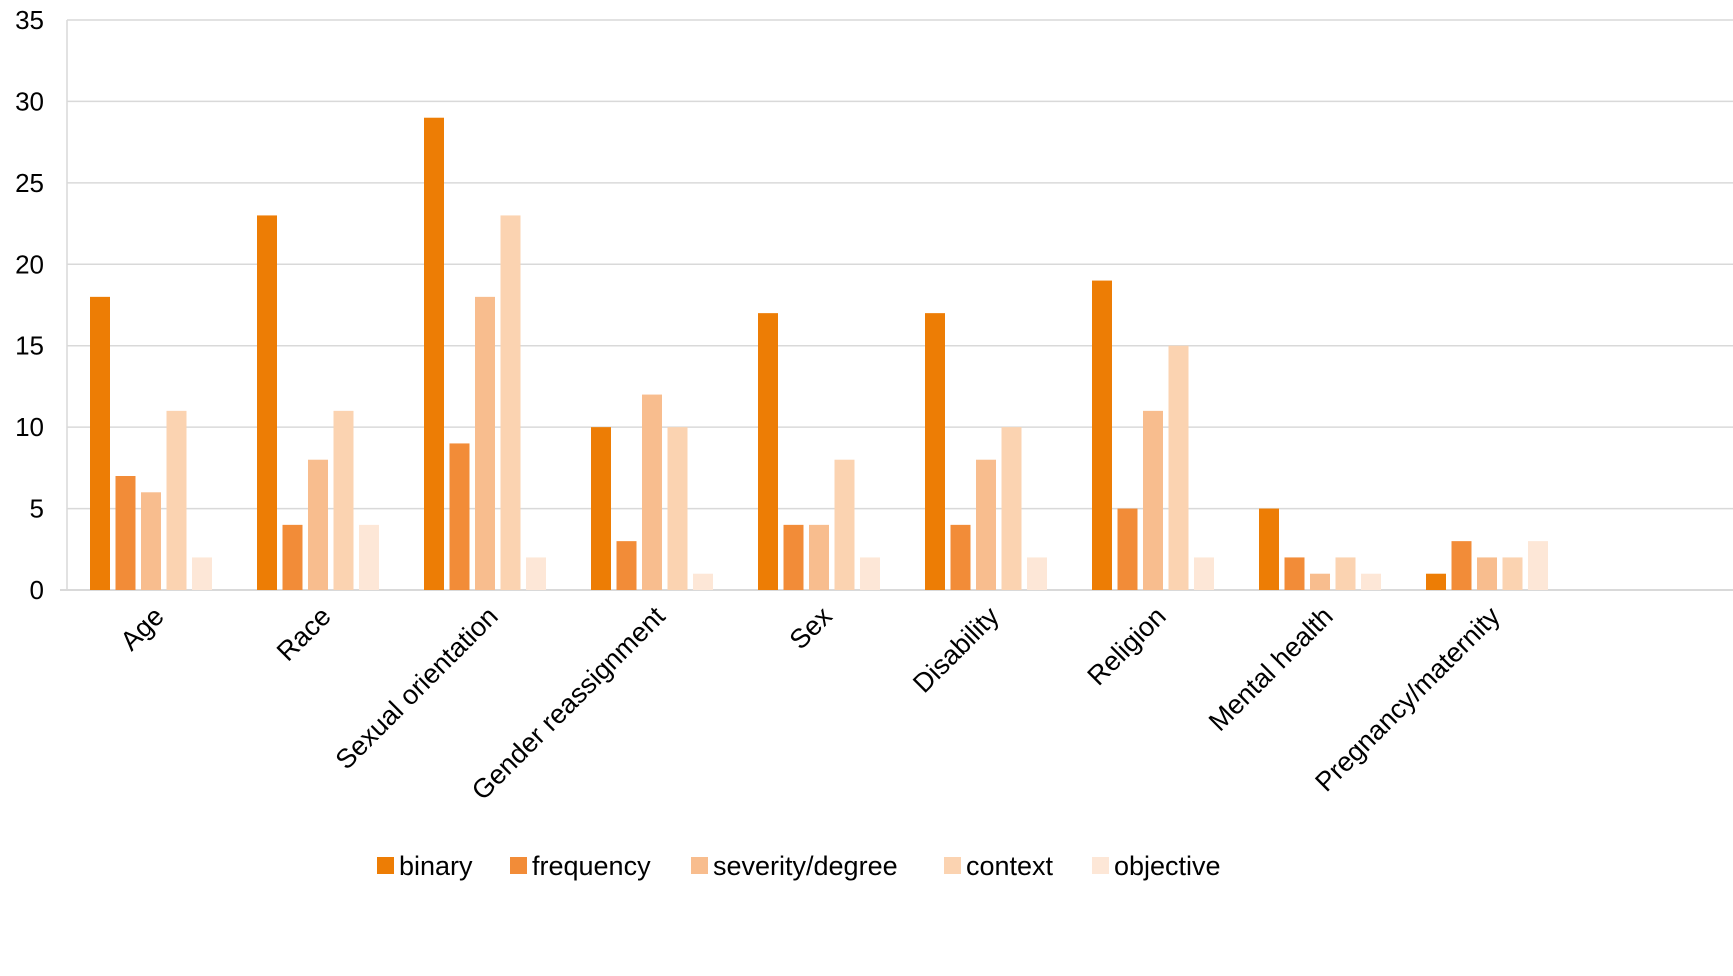 This screenshot has height=976, width=1733. What do you see at coordinates (37, 590) in the screenshot?
I see `y-tick-label: 0` at bounding box center [37, 590].